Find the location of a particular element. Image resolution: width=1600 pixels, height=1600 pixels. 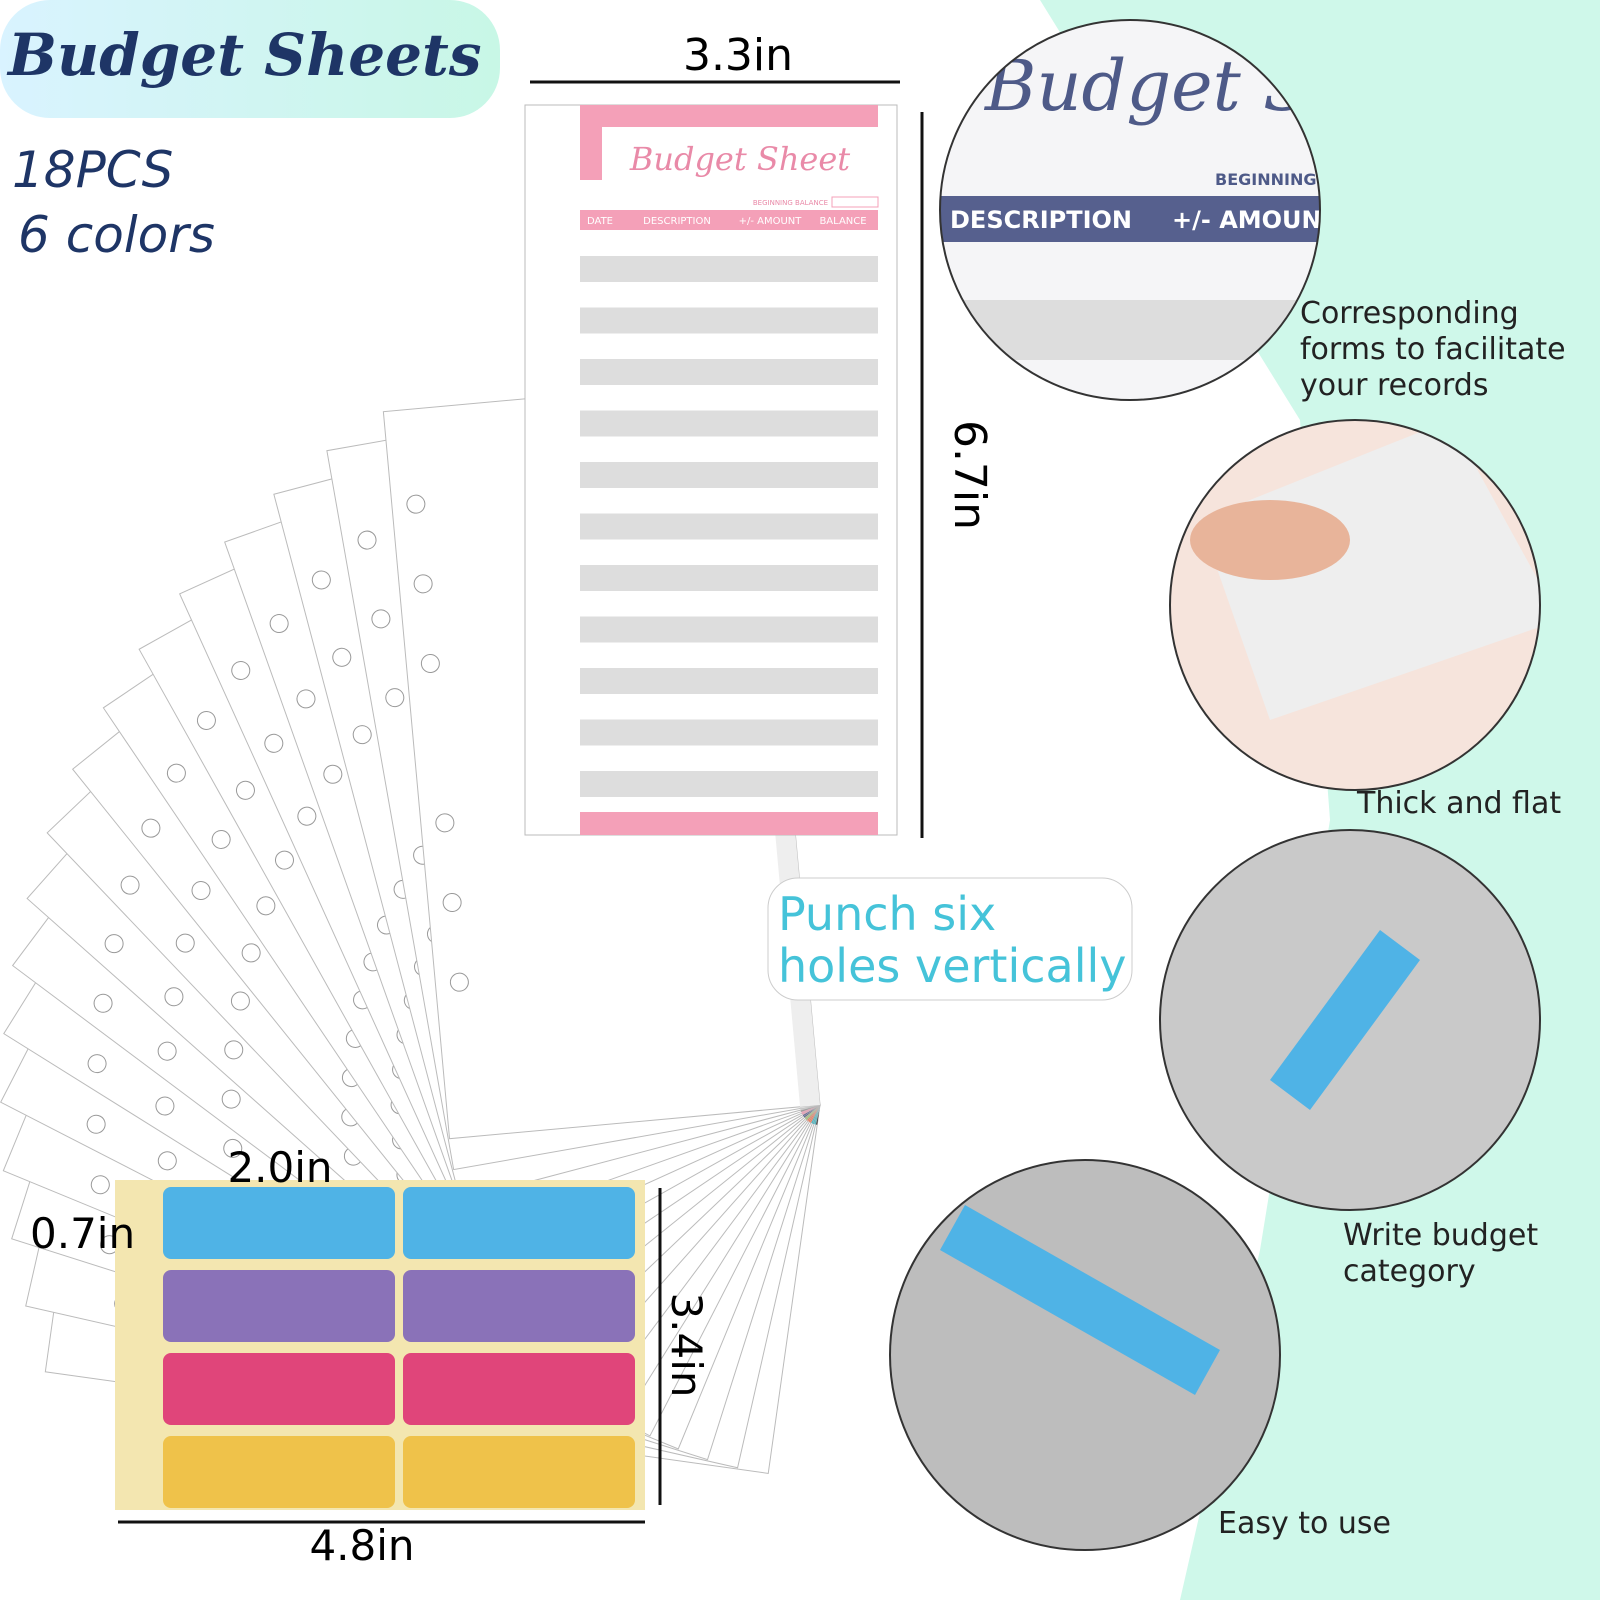

caption: Easy to use is located at coordinates (1305, 1523).